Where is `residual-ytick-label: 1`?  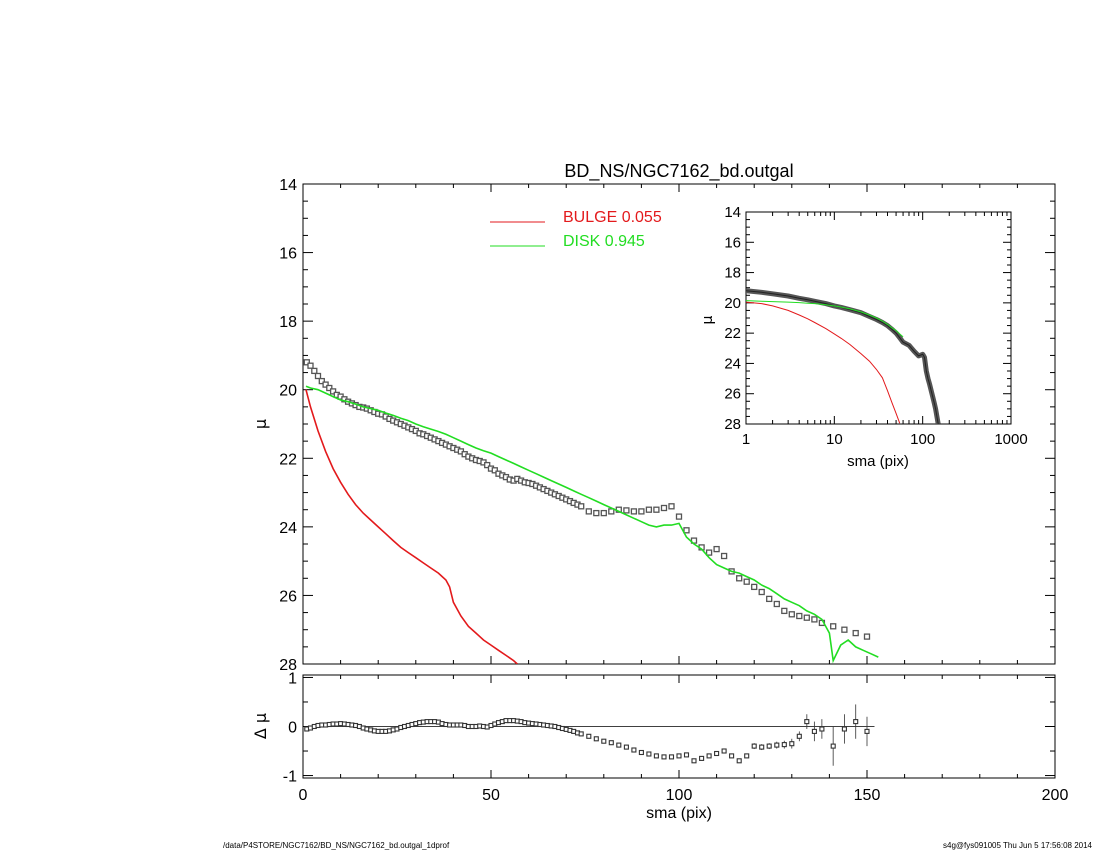
residual-ytick-label: 1 is located at coordinates (292, 678).